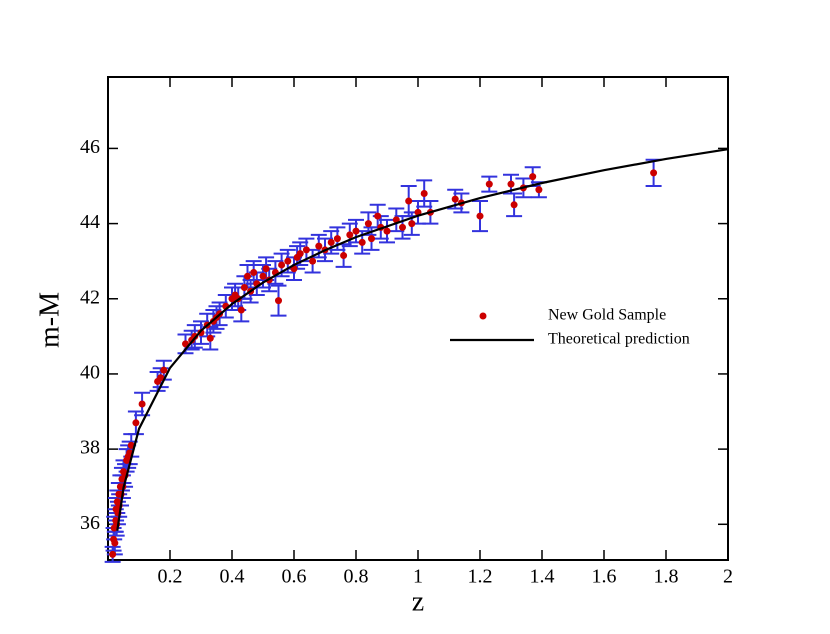 The width and height of the screenshot is (830, 634). I want to click on x-tick-label: 1.2, so click(480, 577).